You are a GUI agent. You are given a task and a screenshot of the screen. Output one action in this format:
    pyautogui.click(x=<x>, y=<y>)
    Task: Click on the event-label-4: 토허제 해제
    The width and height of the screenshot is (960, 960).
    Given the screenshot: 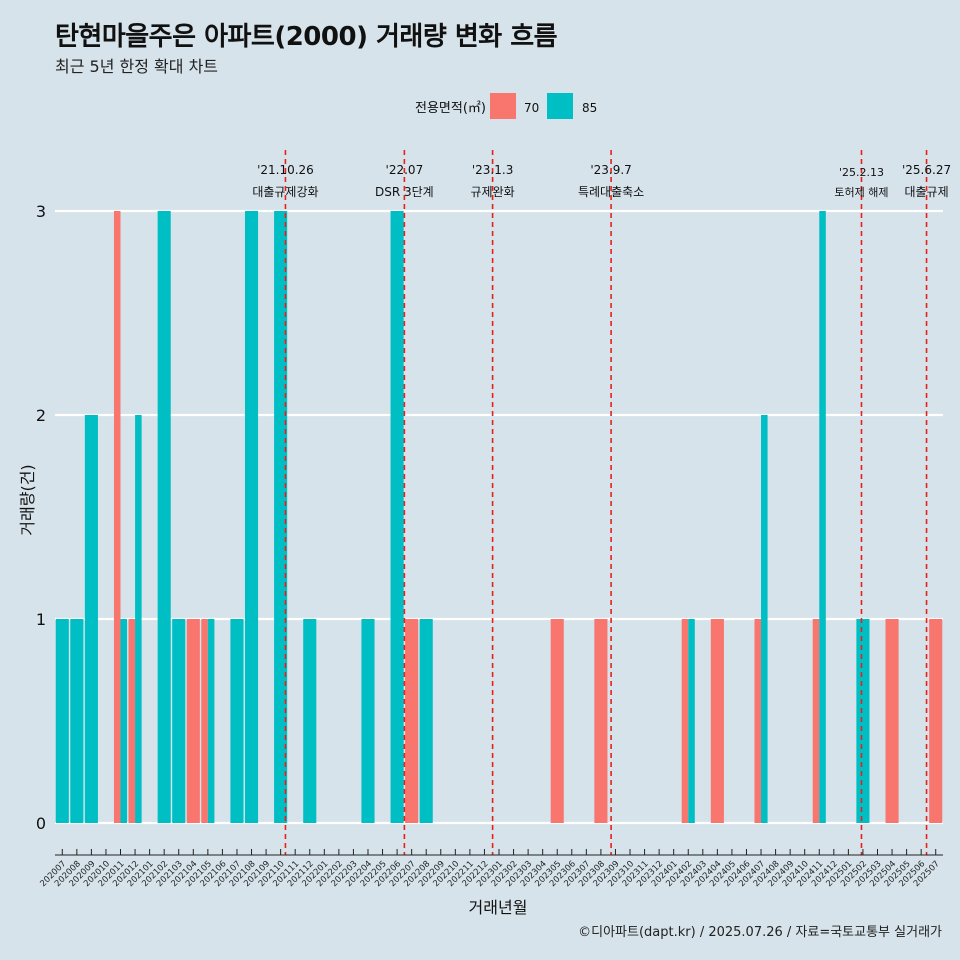 What is the action you would take?
    pyautogui.click(x=861, y=192)
    